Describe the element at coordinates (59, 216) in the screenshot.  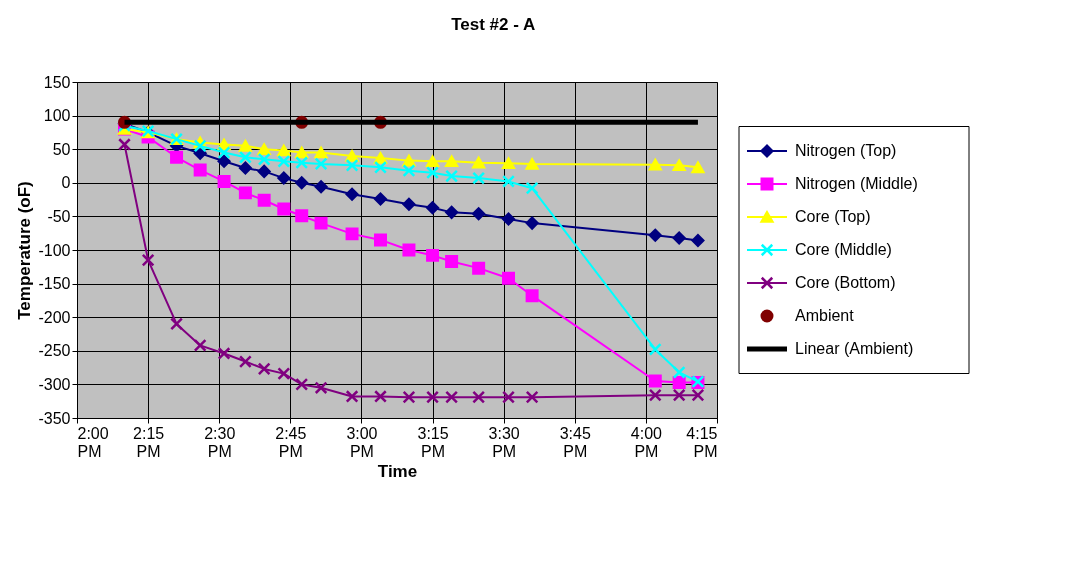
I see `y-tick-label: -50` at that location.